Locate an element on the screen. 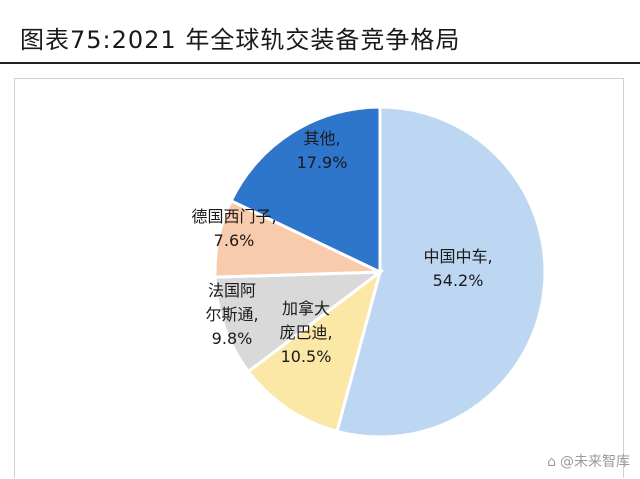  slice-name-alstom: 法国阿尔斯通, is located at coordinates (231, 302).